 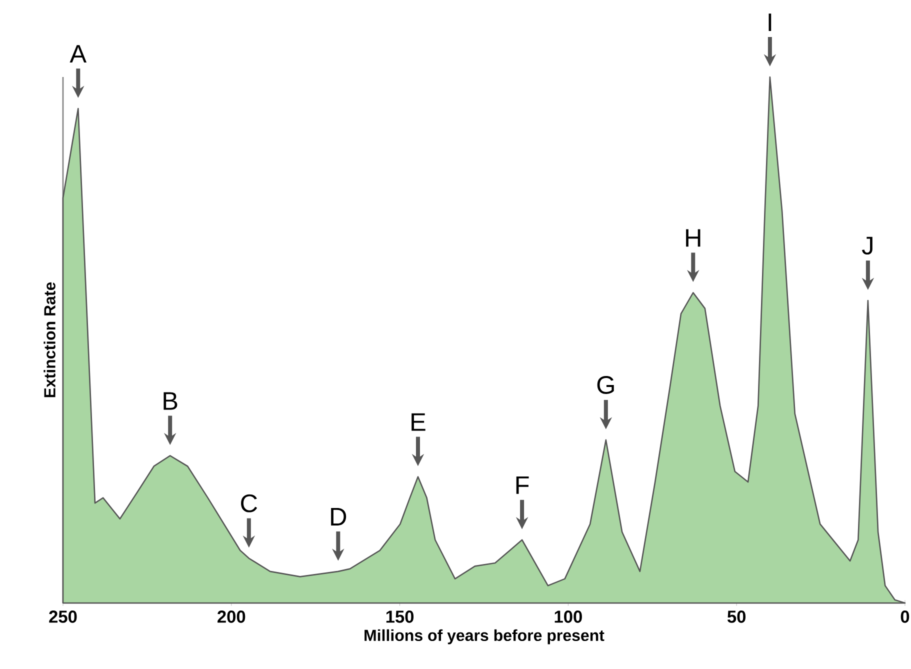 What do you see at coordinates (522, 485) in the screenshot?
I see `annotation: F` at bounding box center [522, 485].